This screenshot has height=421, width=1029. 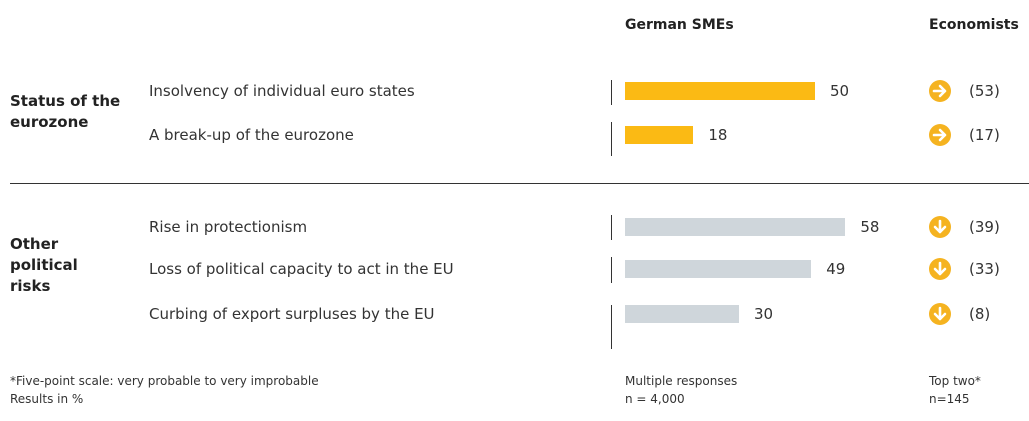 What do you see at coordinates (974, 25) in the screenshot?
I see `column-header: Economists` at bounding box center [974, 25].